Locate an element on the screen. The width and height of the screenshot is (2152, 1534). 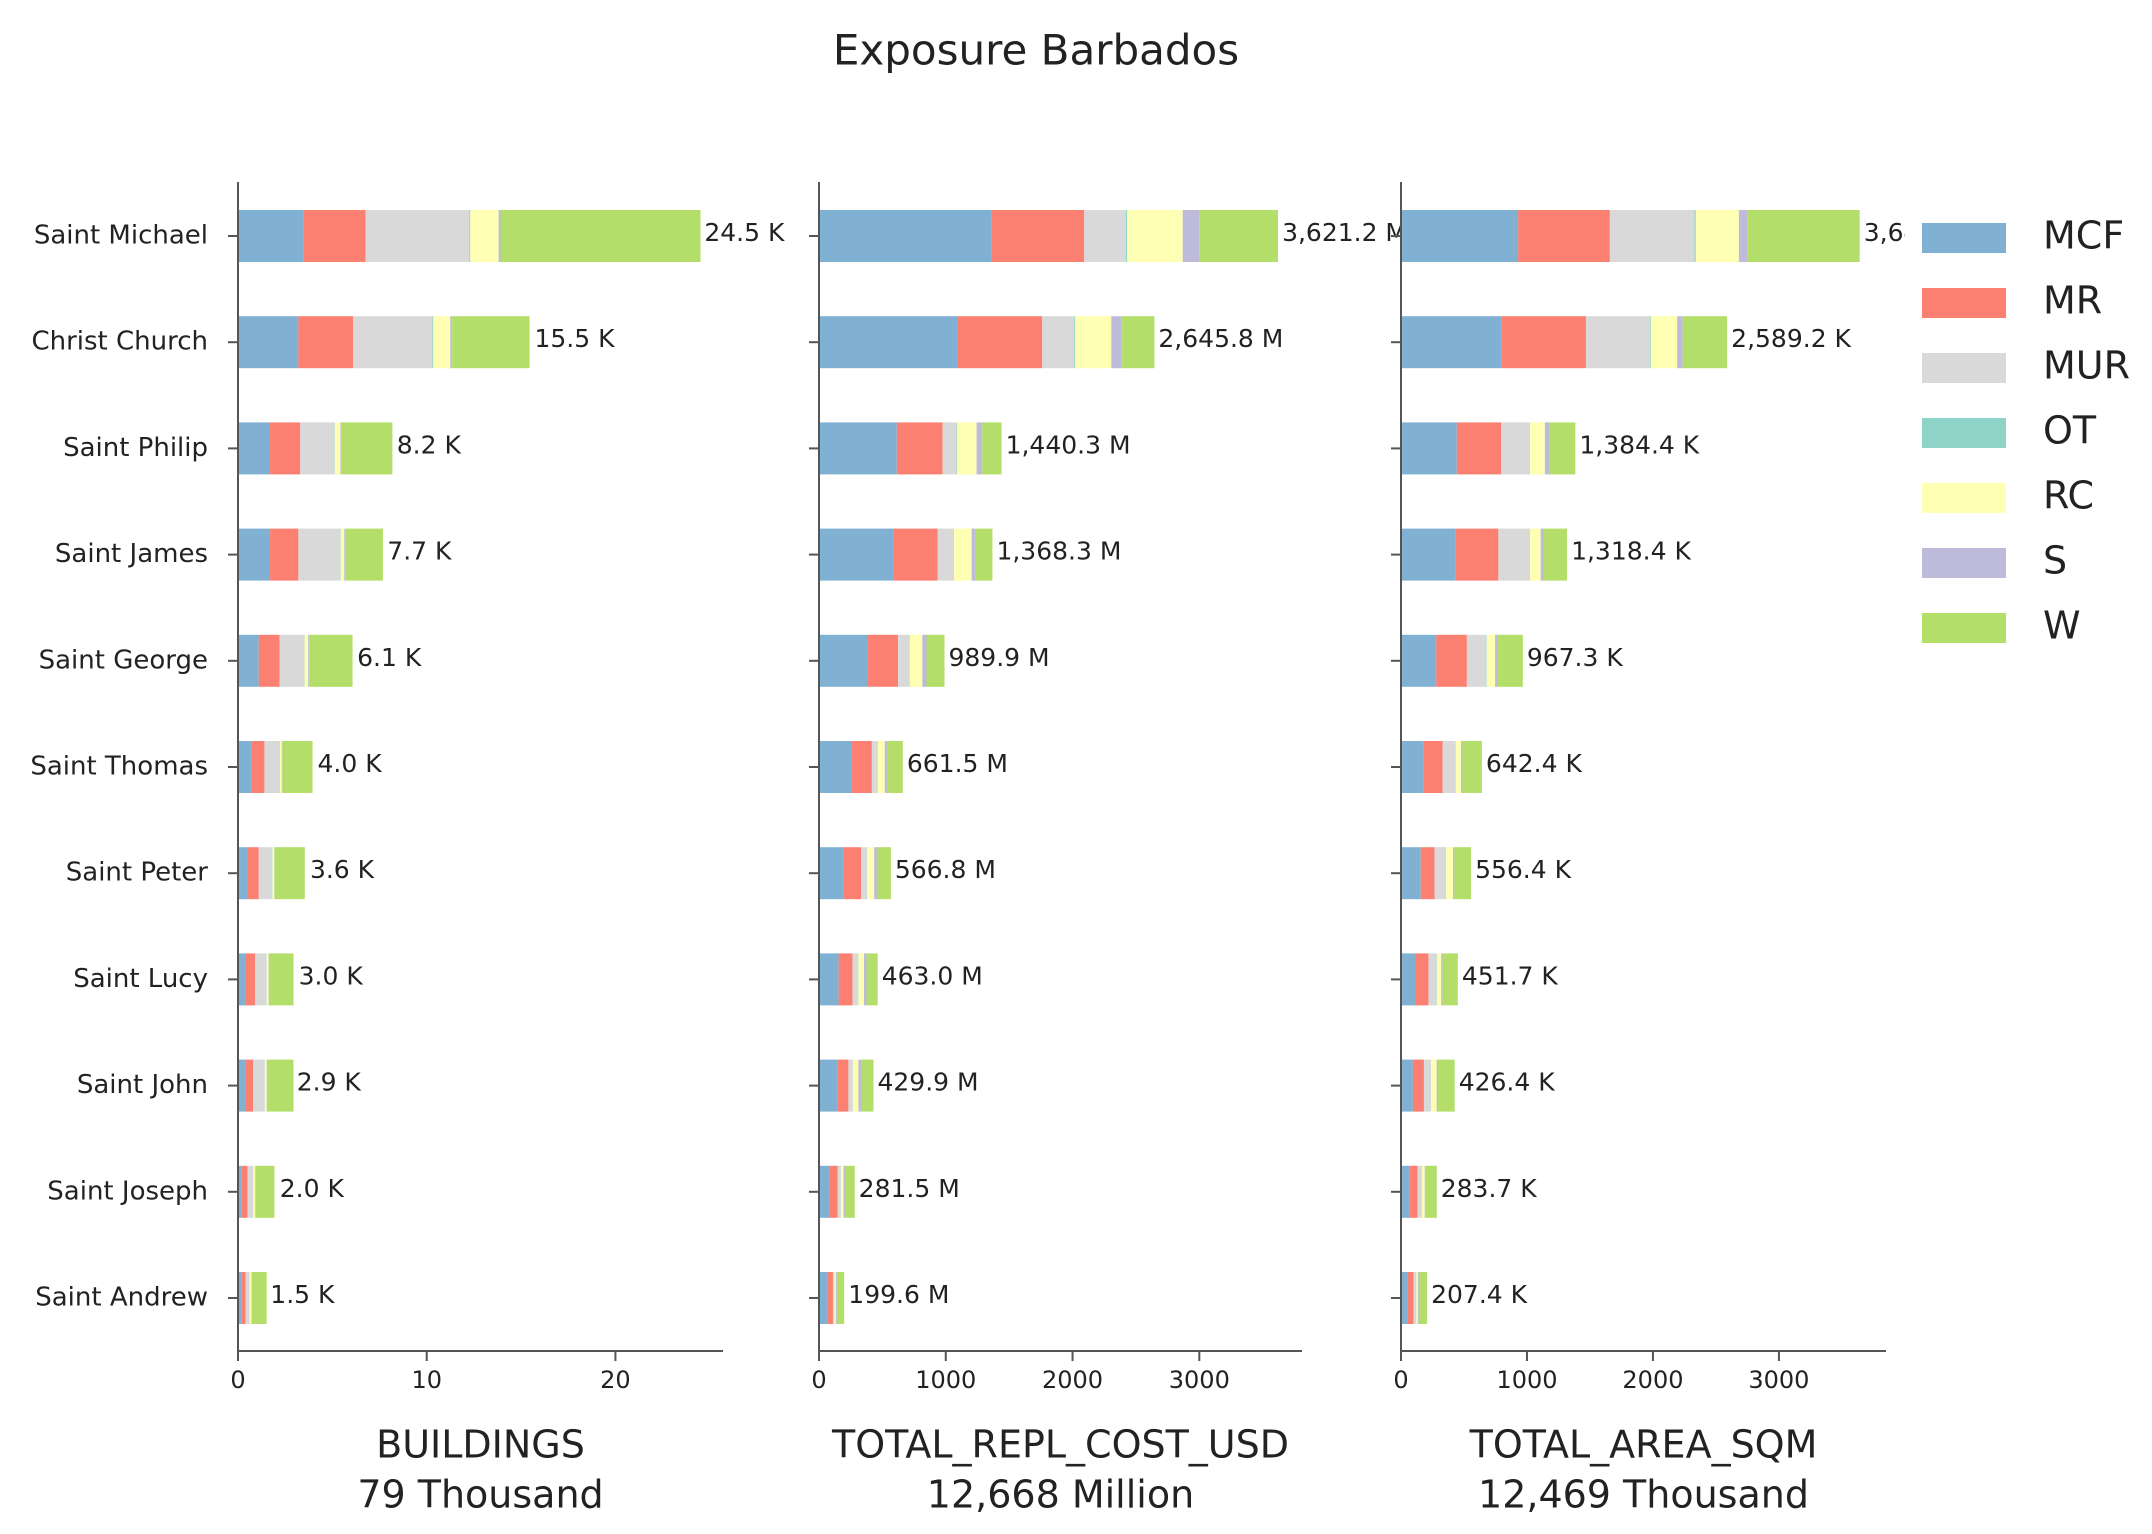
total-label: 451.7 K is located at coordinates (1510, 975).